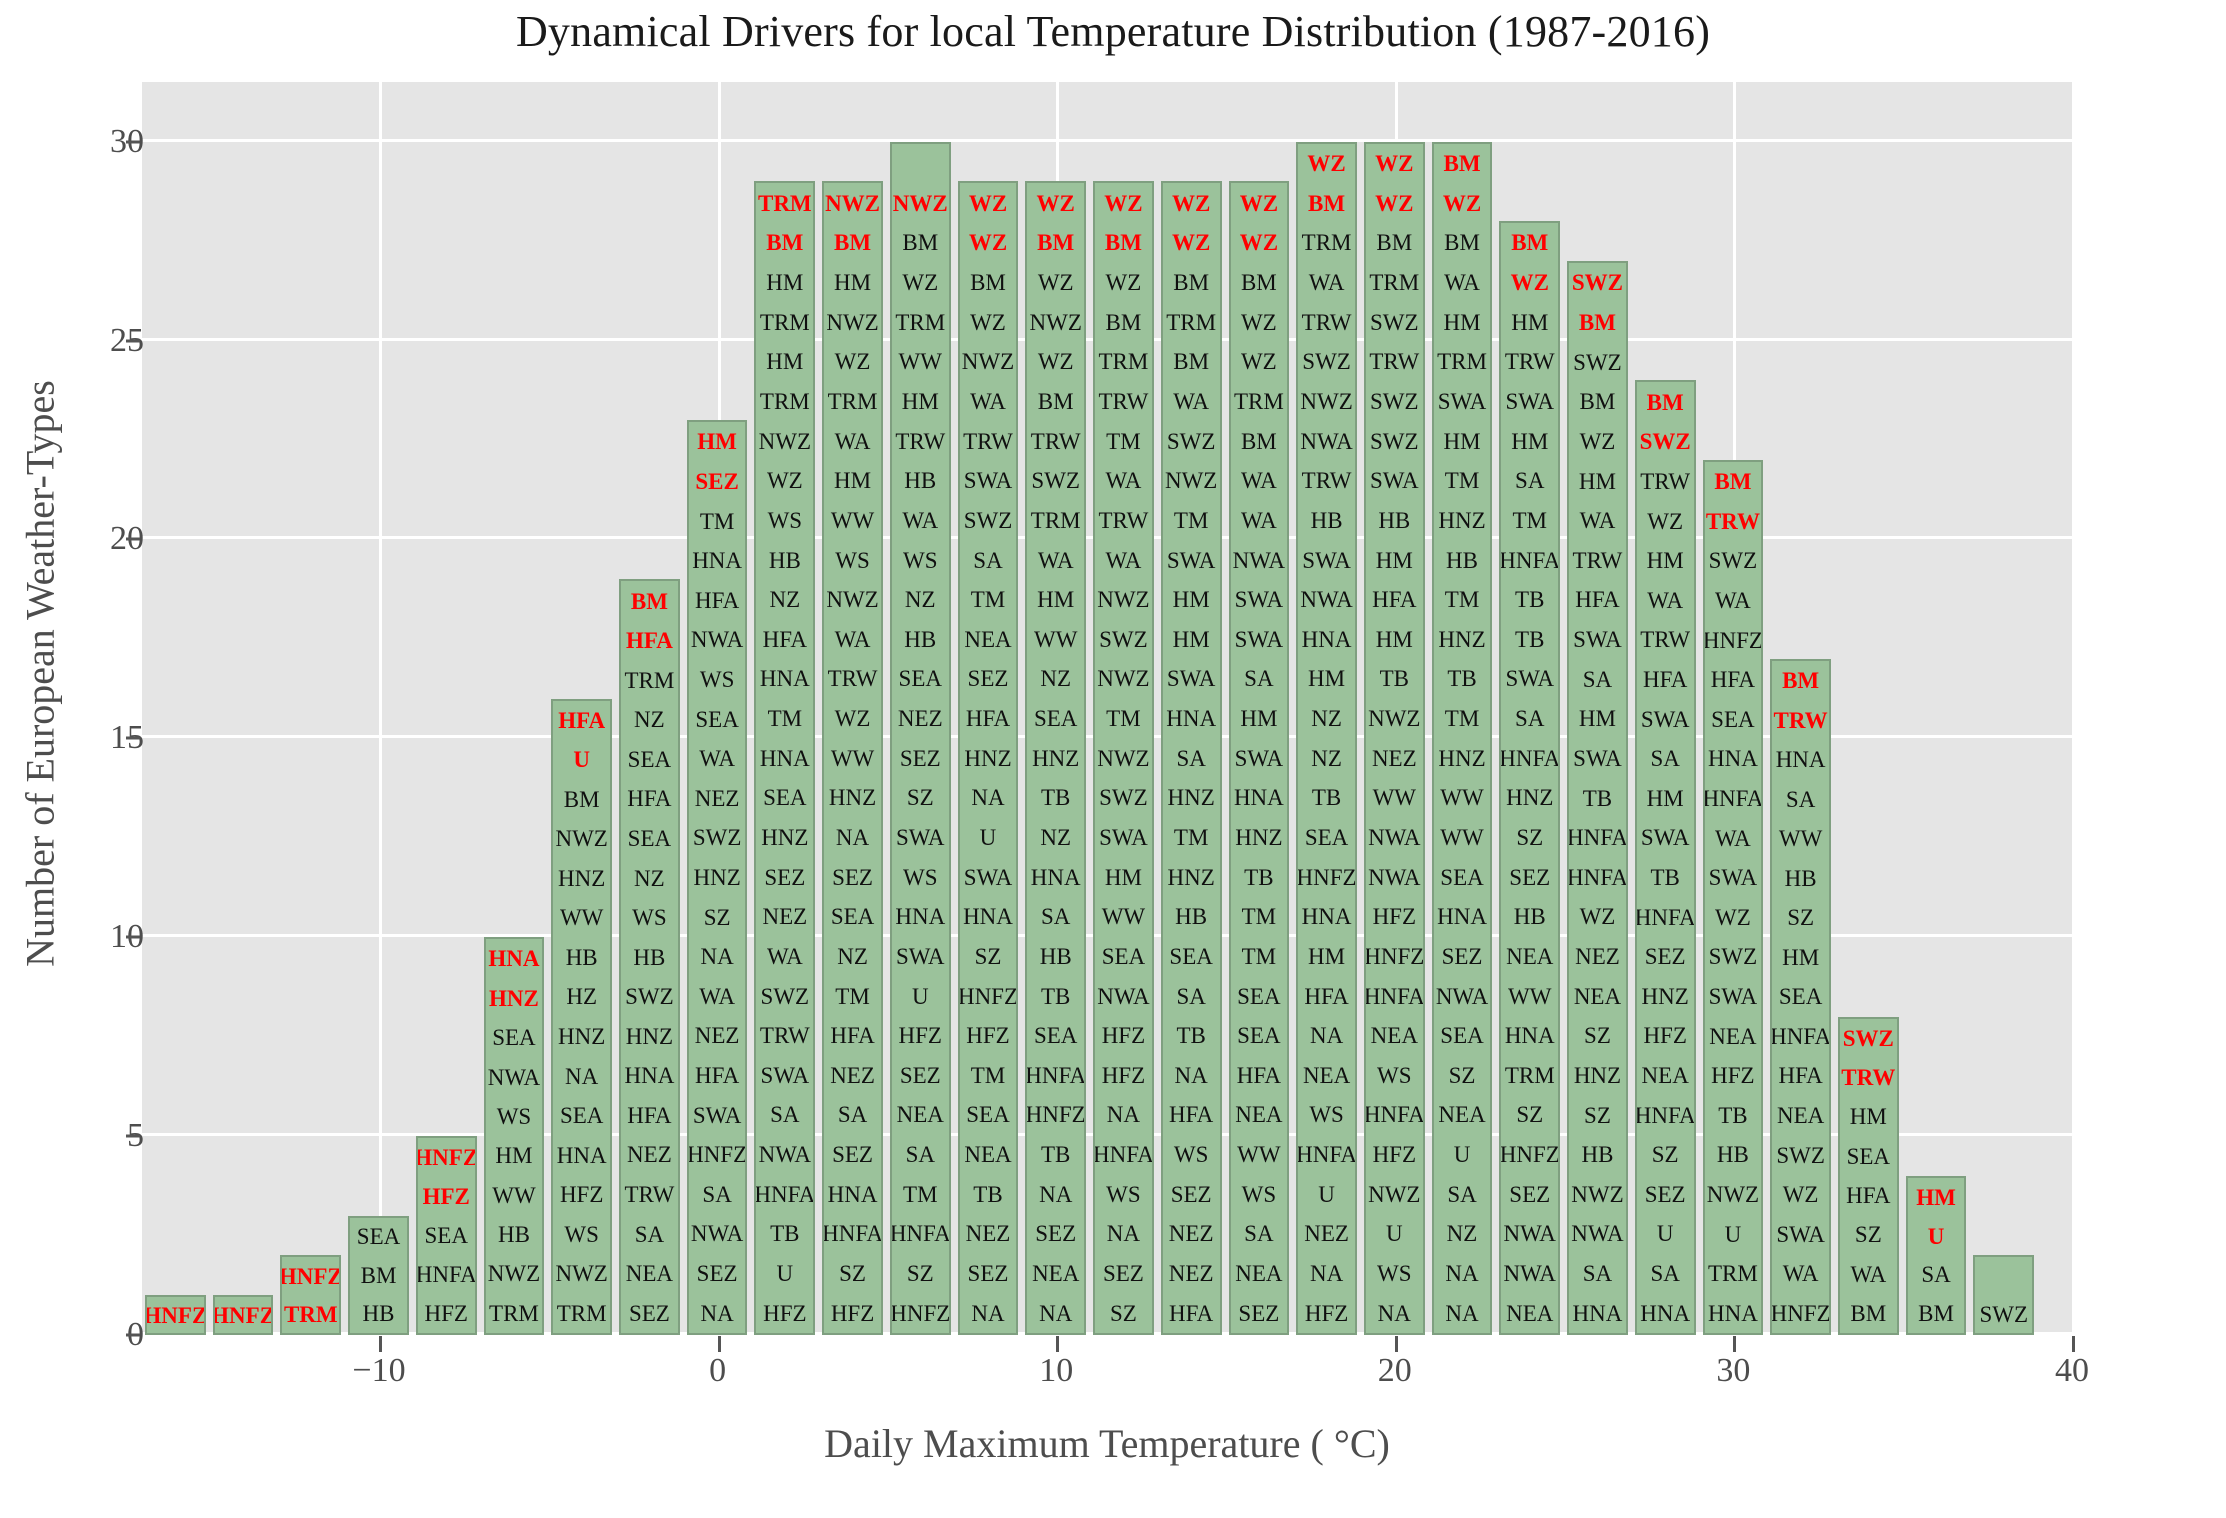 Image resolution: width=2226 pixels, height=1518 pixels. What do you see at coordinates (1936, 1255) in the screenshot?
I see `bar: BM SA U HM` at bounding box center [1936, 1255].